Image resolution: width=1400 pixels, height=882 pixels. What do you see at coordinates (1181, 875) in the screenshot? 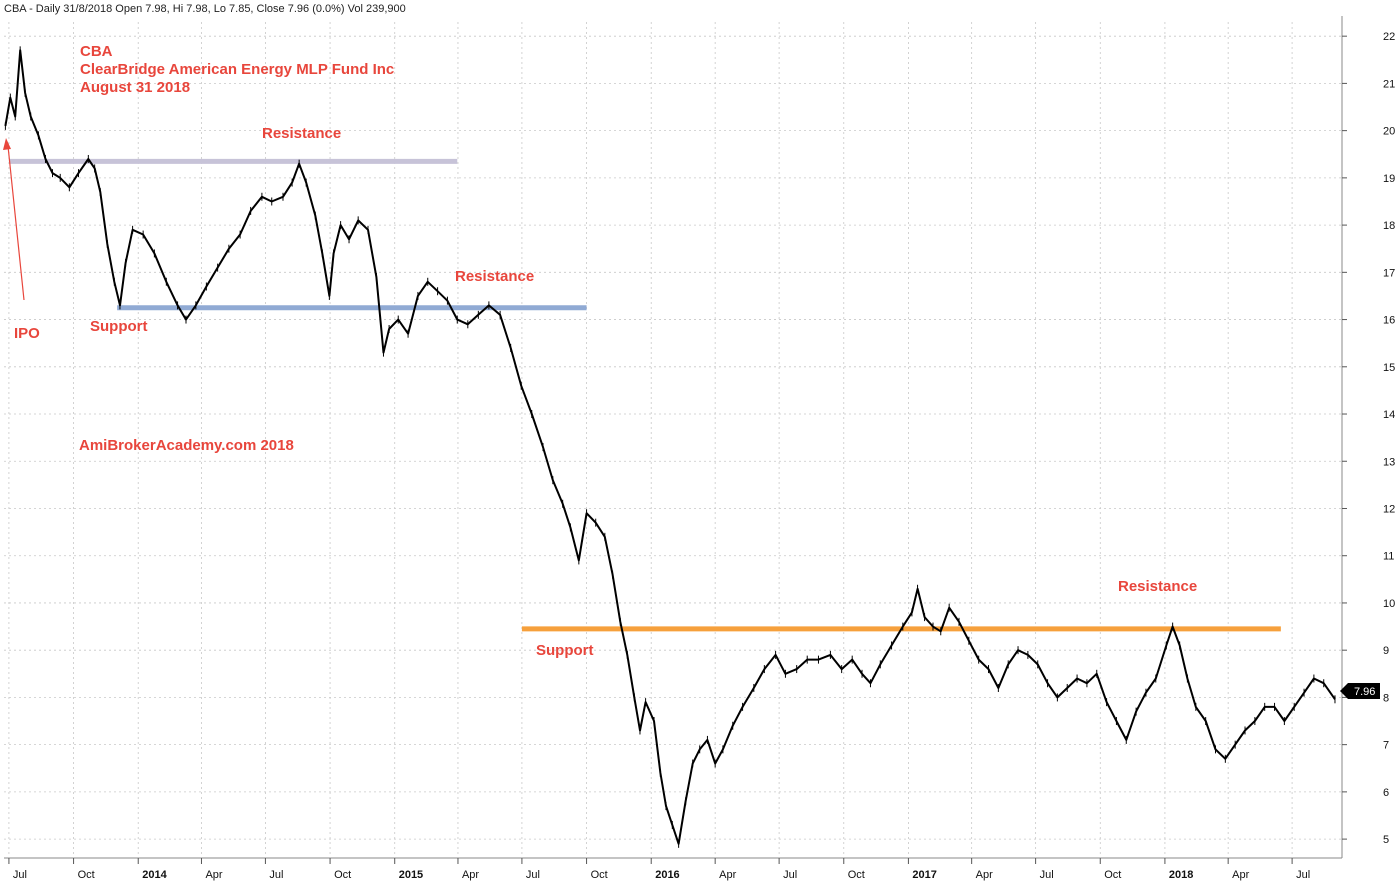
I see `x-tick-label: 2018` at bounding box center [1181, 875].